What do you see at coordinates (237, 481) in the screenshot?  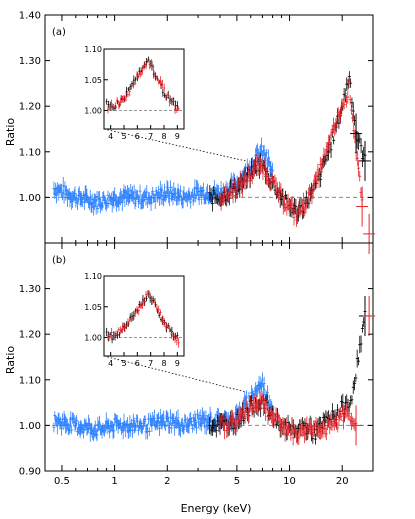 I see `x-tick-label: 5` at bounding box center [237, 481].